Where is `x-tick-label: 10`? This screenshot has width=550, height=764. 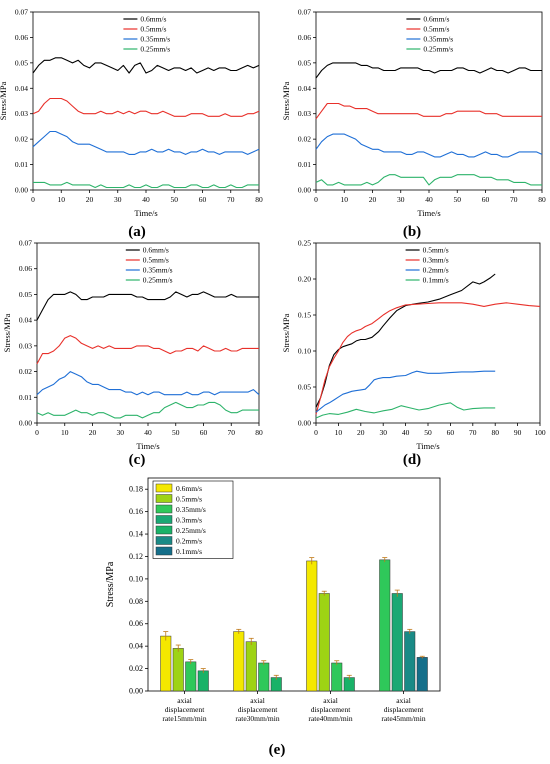
x-tick-label: 10 is located at coordinates (345, 199).